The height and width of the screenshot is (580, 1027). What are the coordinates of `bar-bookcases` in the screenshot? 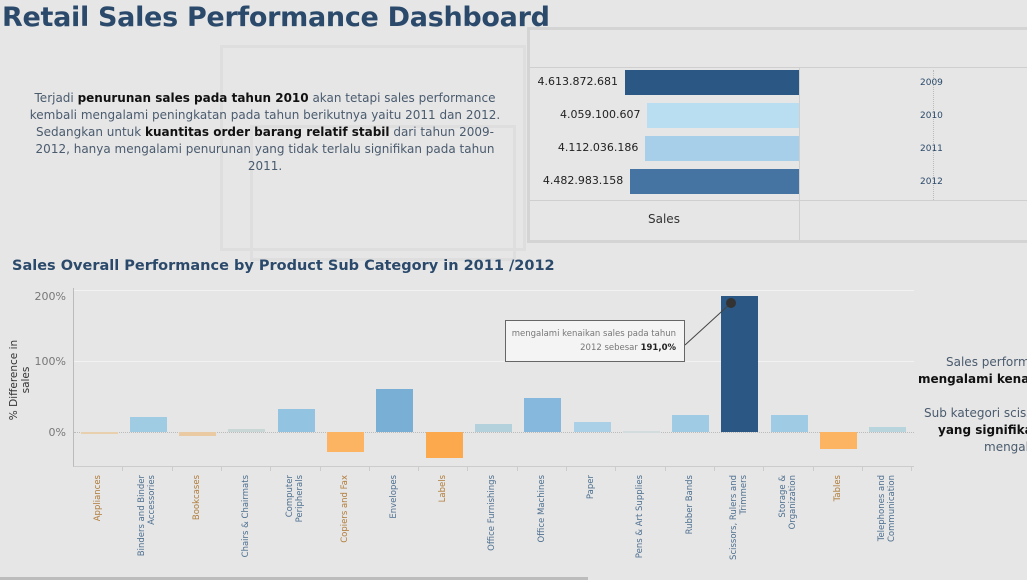 It's located at (198, 434).